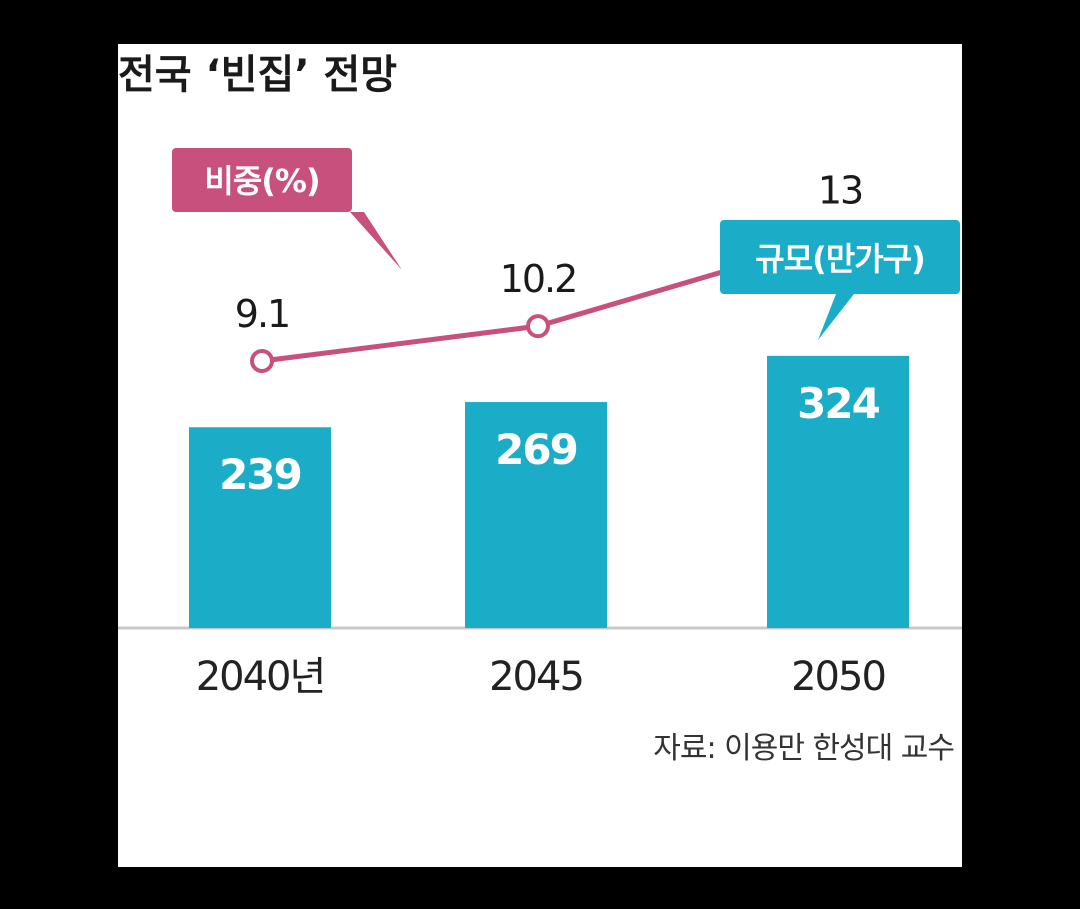  What do you see at coordinates (536, 449) in the screenshot?
I see `bar-value-label-2: 269` at bounding box center [536, 449].